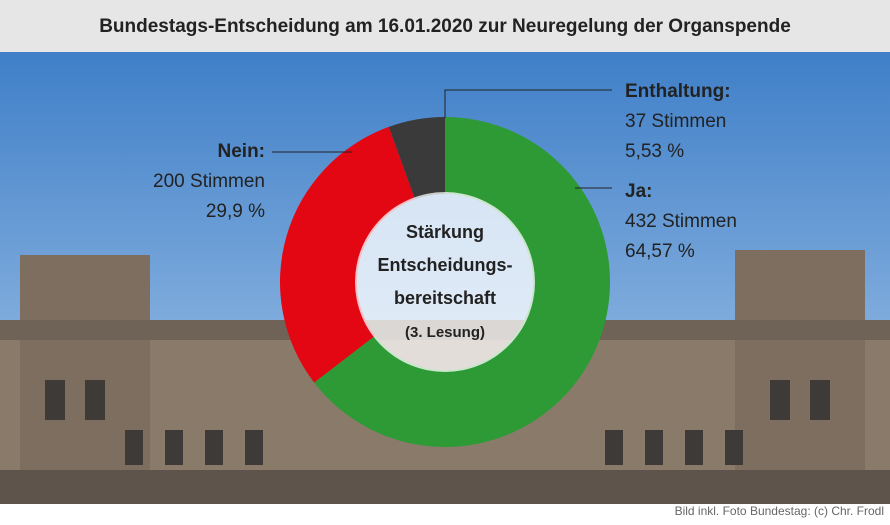 Image resolution: width=890 pixels, height=525 pixels. Describe the element at coordinates (654, 151) in the screenshot. I see `percent-label: 5,53 %` at that location.